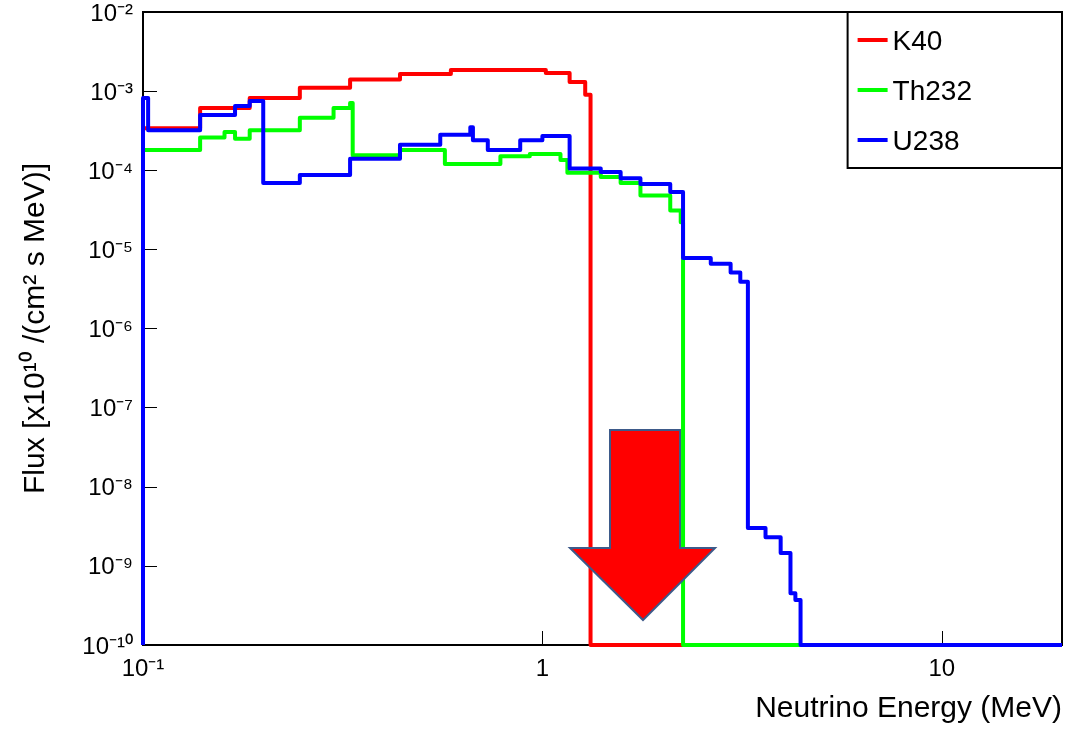 The image size is (1066, 739). Describe the element at coordinates (908, 706) in the screenshot. I see `x-axis-title: Neutrino Energy (MeV)` at that location.